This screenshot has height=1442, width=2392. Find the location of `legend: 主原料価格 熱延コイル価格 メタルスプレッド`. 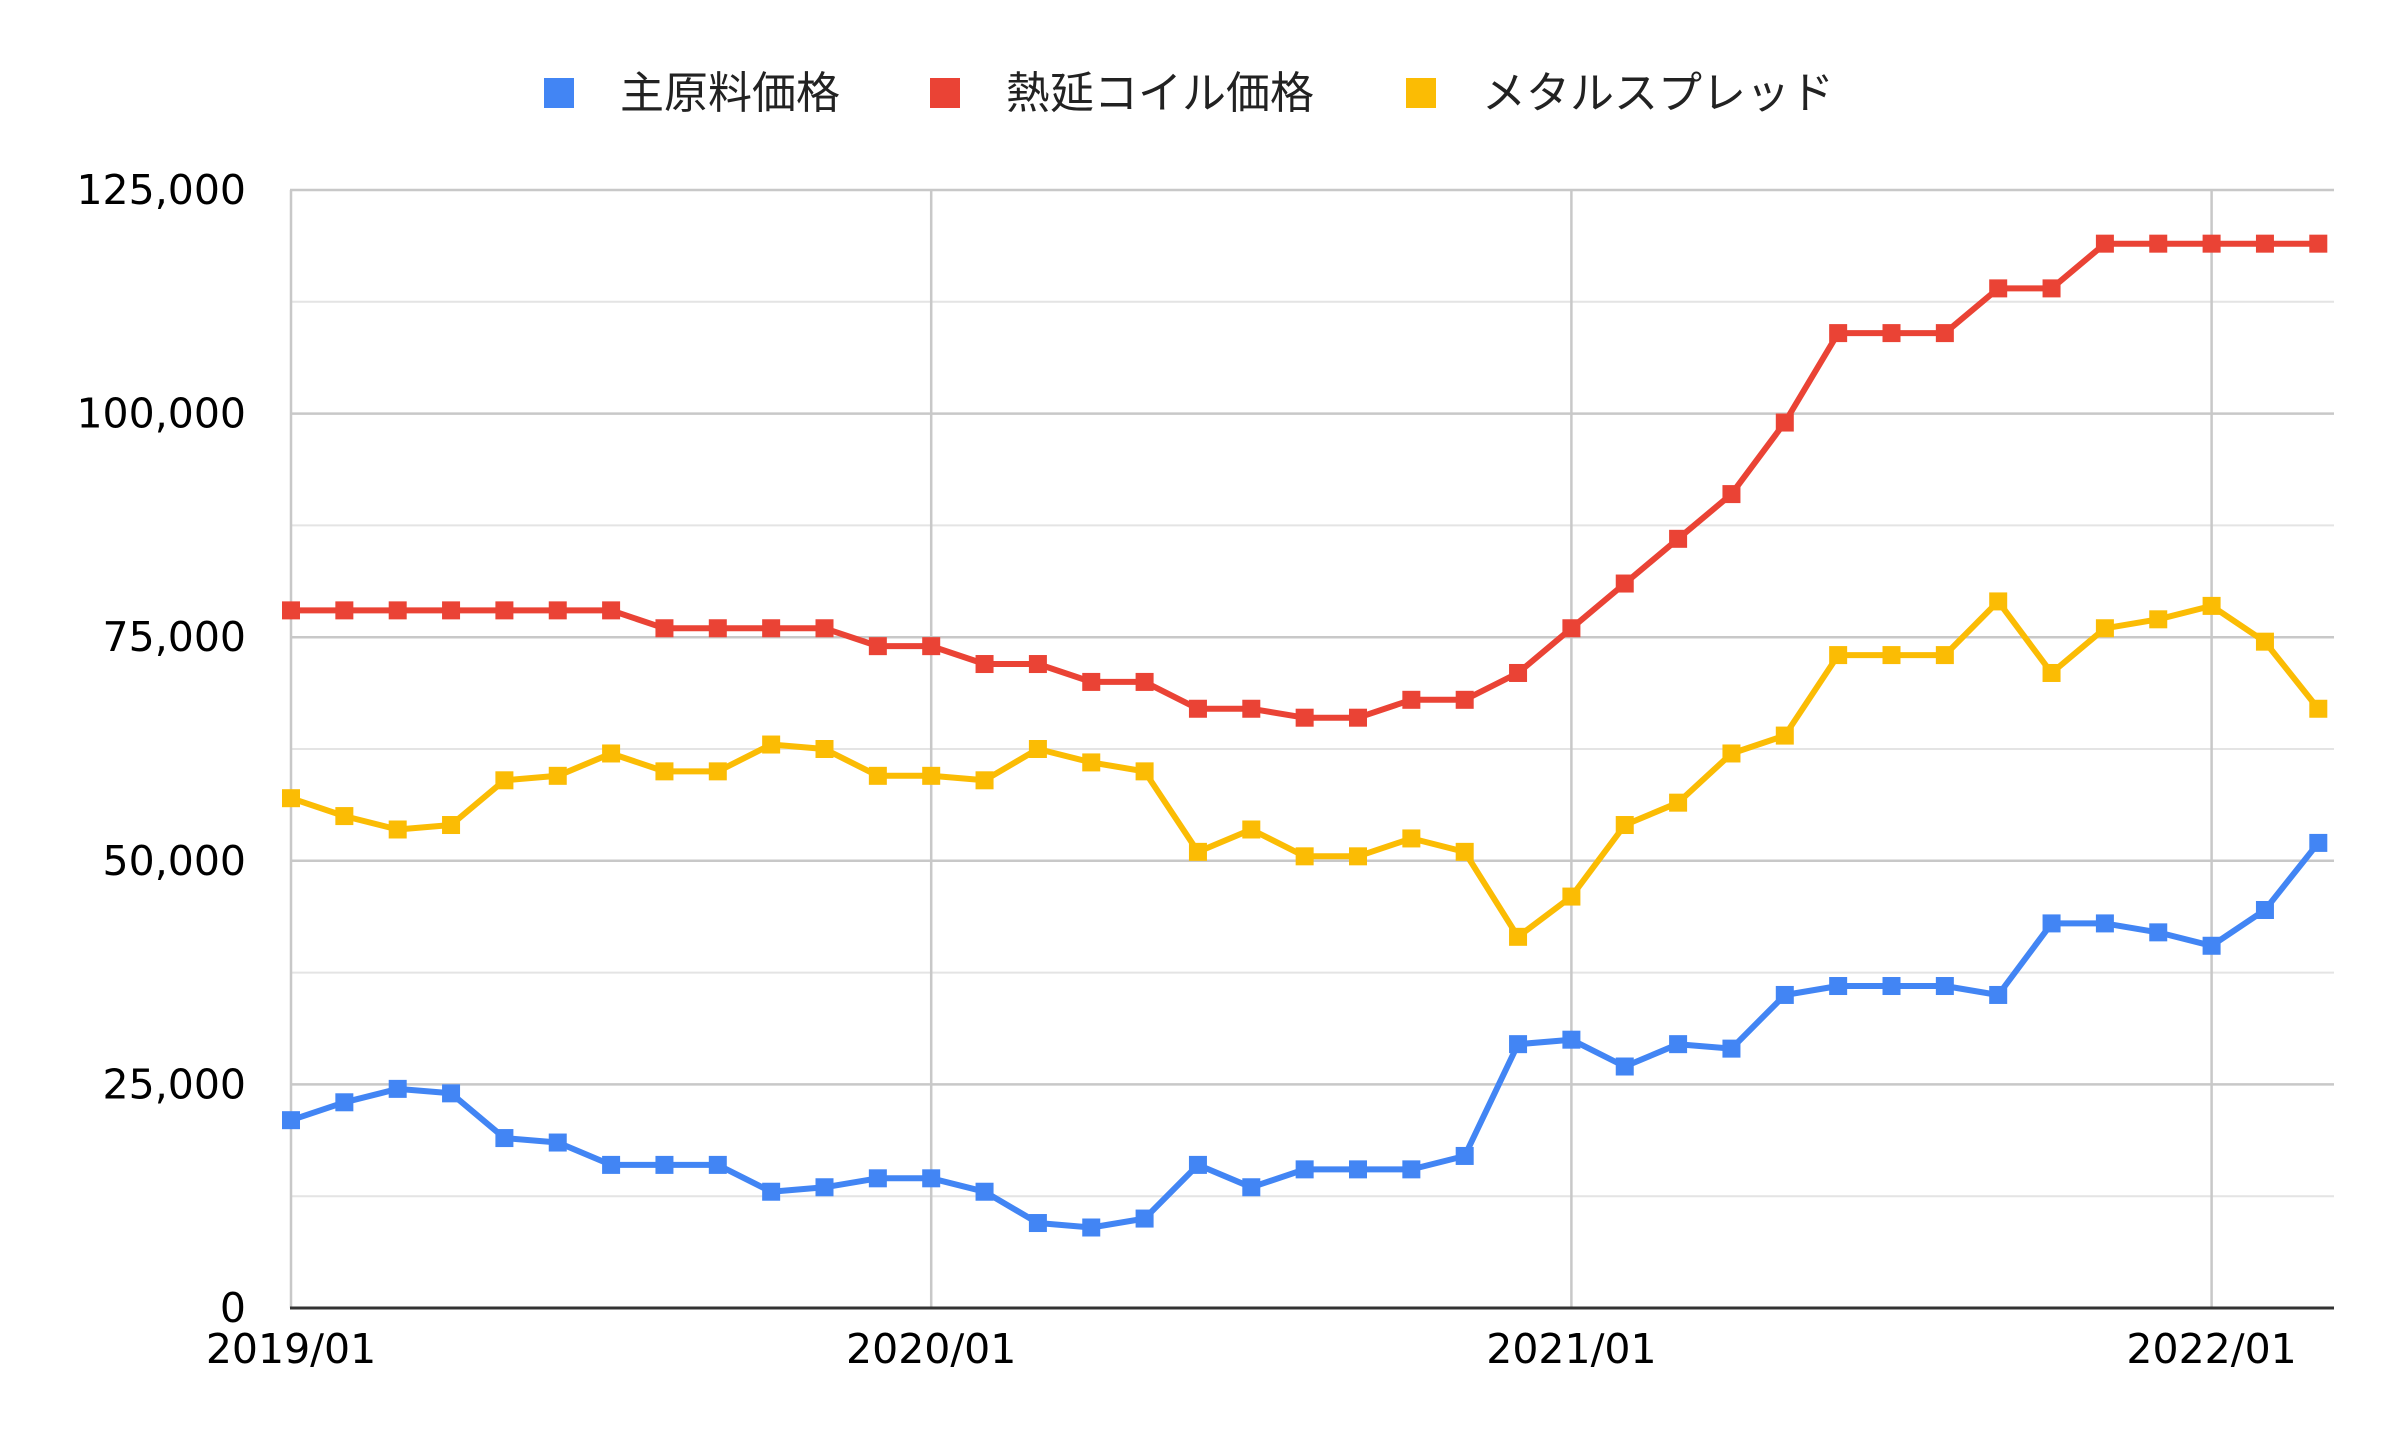

legend: 主原料価格 熱延コイル価格 メタルスプレッド is located at coordinates (1189, 93).